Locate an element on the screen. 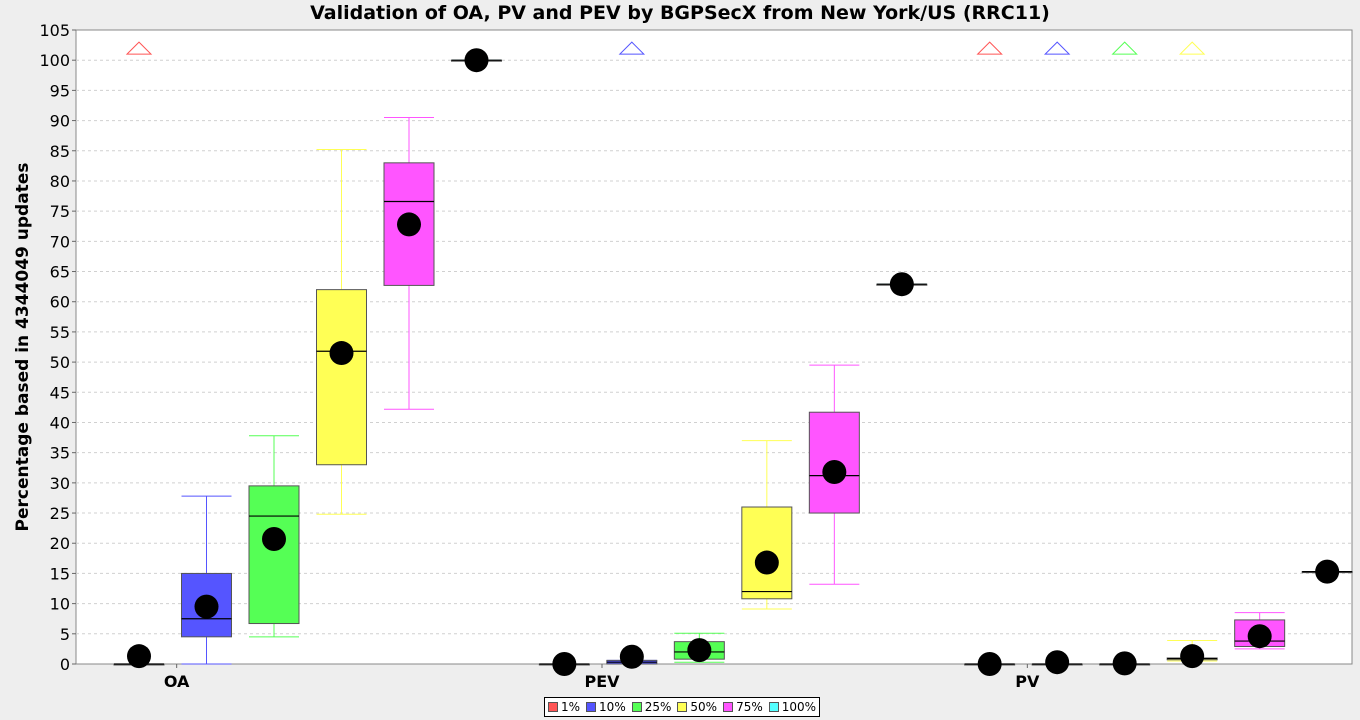  legend-item: 1% is located at coordinates (564, 707).